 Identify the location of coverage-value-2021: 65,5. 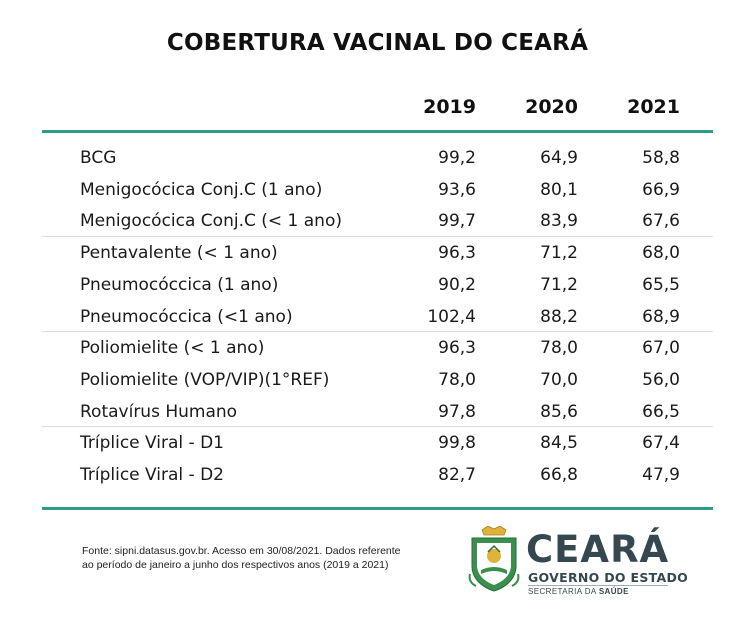
(661, 284).